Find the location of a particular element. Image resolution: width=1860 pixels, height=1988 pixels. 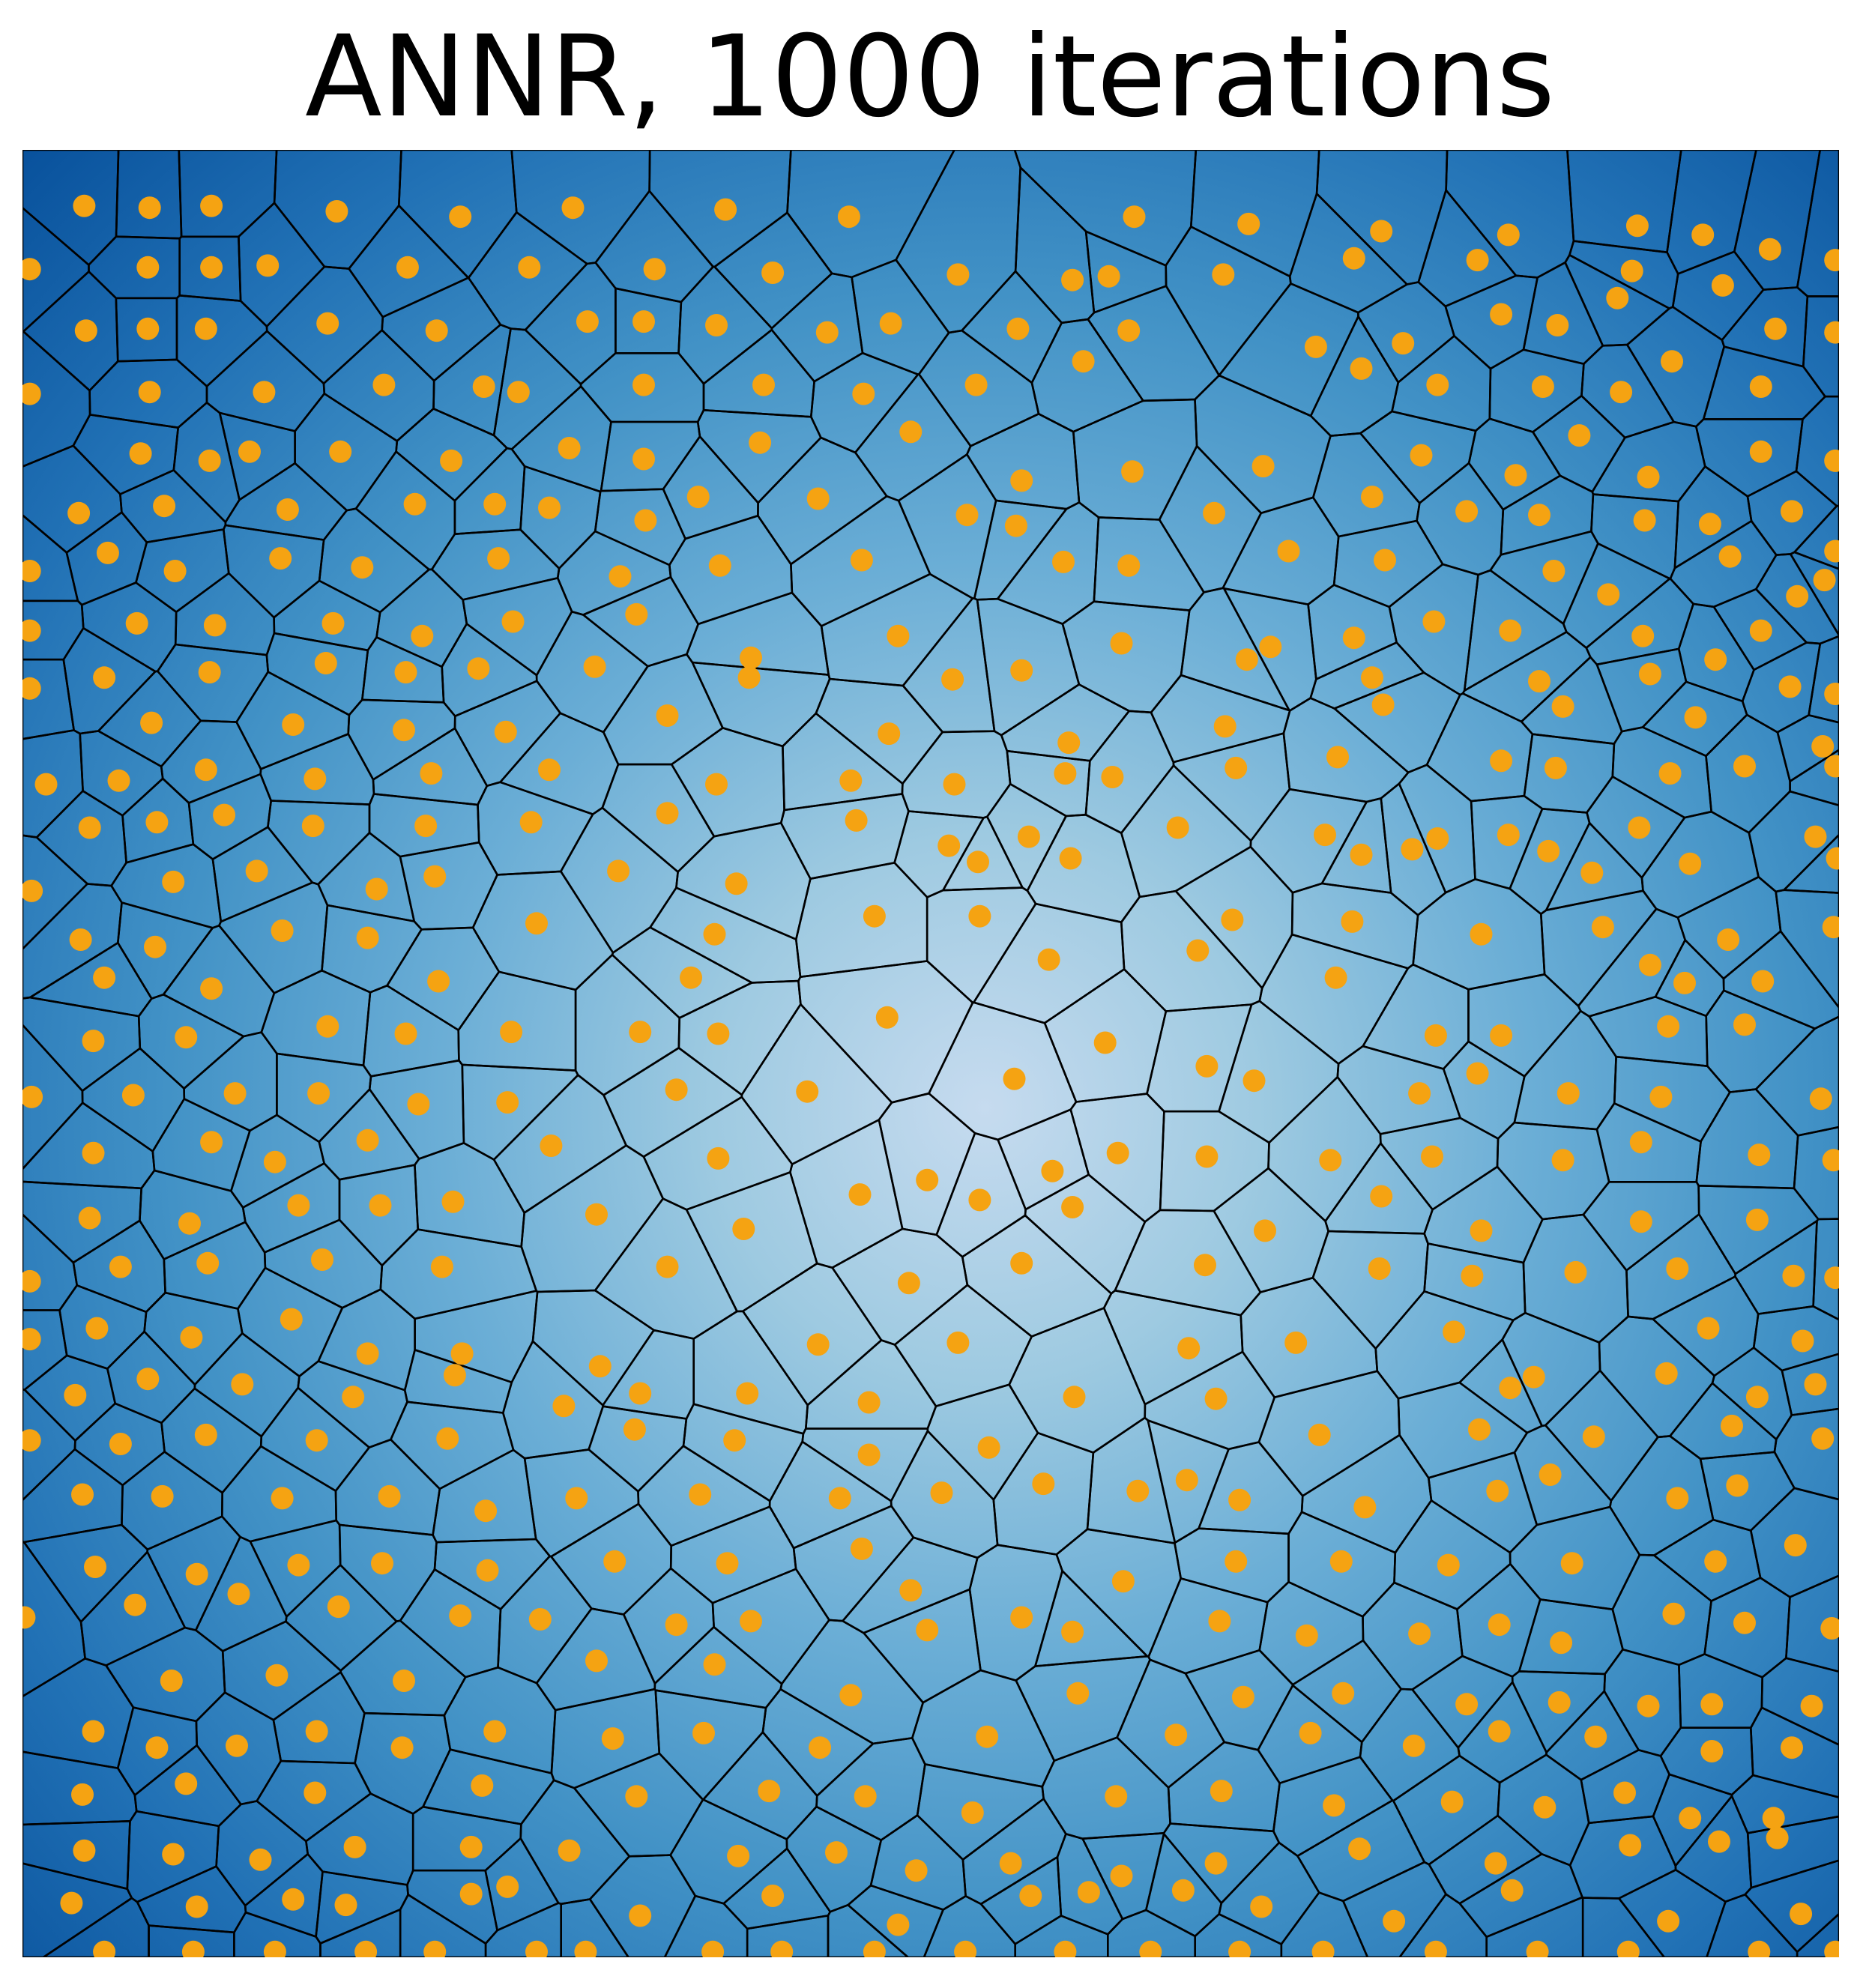

chart-title: ANNR, 1000 iterations is located at coordinates (930, 77).